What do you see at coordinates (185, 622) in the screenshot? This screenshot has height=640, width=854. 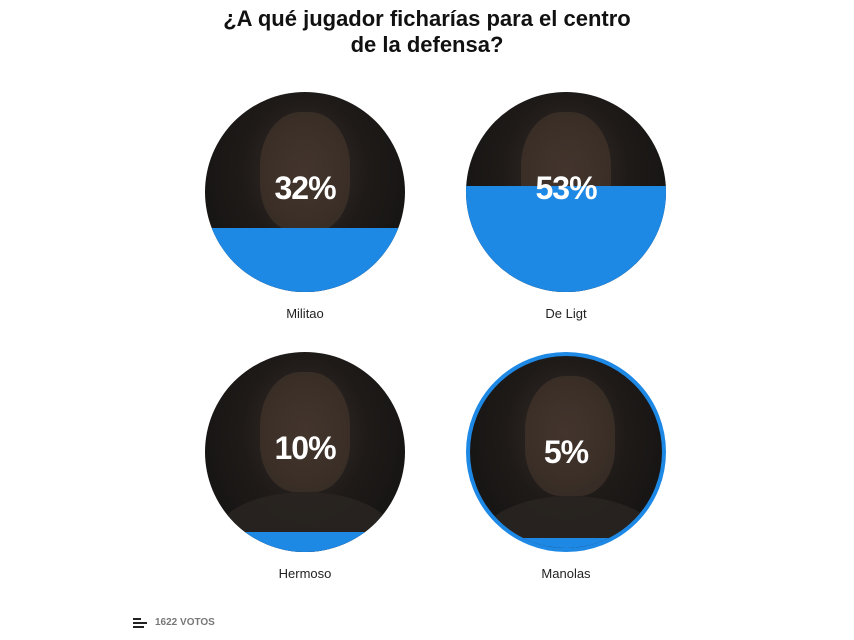 I see `votes-label: 1622 VOTOS` at bounding box center [185, 622].